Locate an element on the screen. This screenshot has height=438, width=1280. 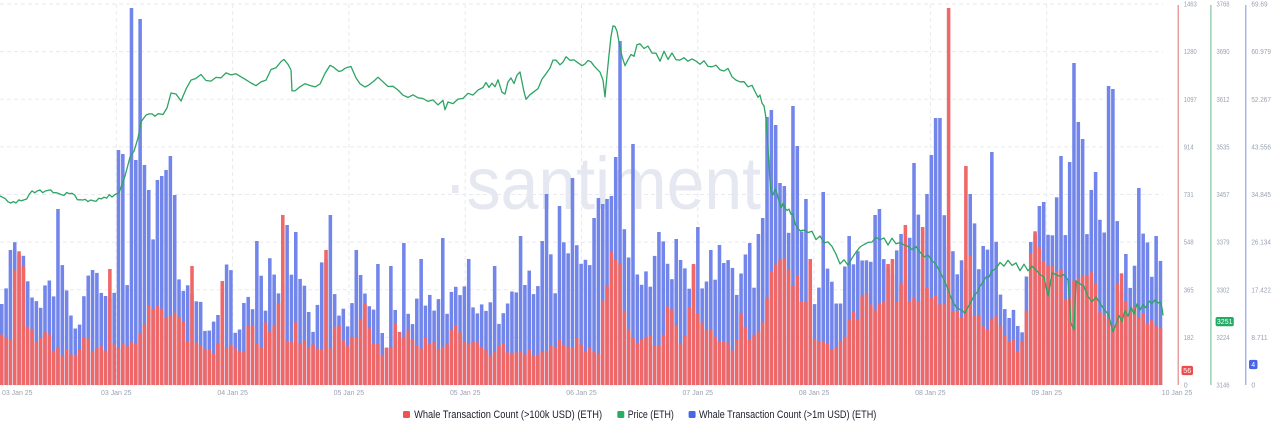
svg-text: 3768 is located at coordinates (1223, 5).